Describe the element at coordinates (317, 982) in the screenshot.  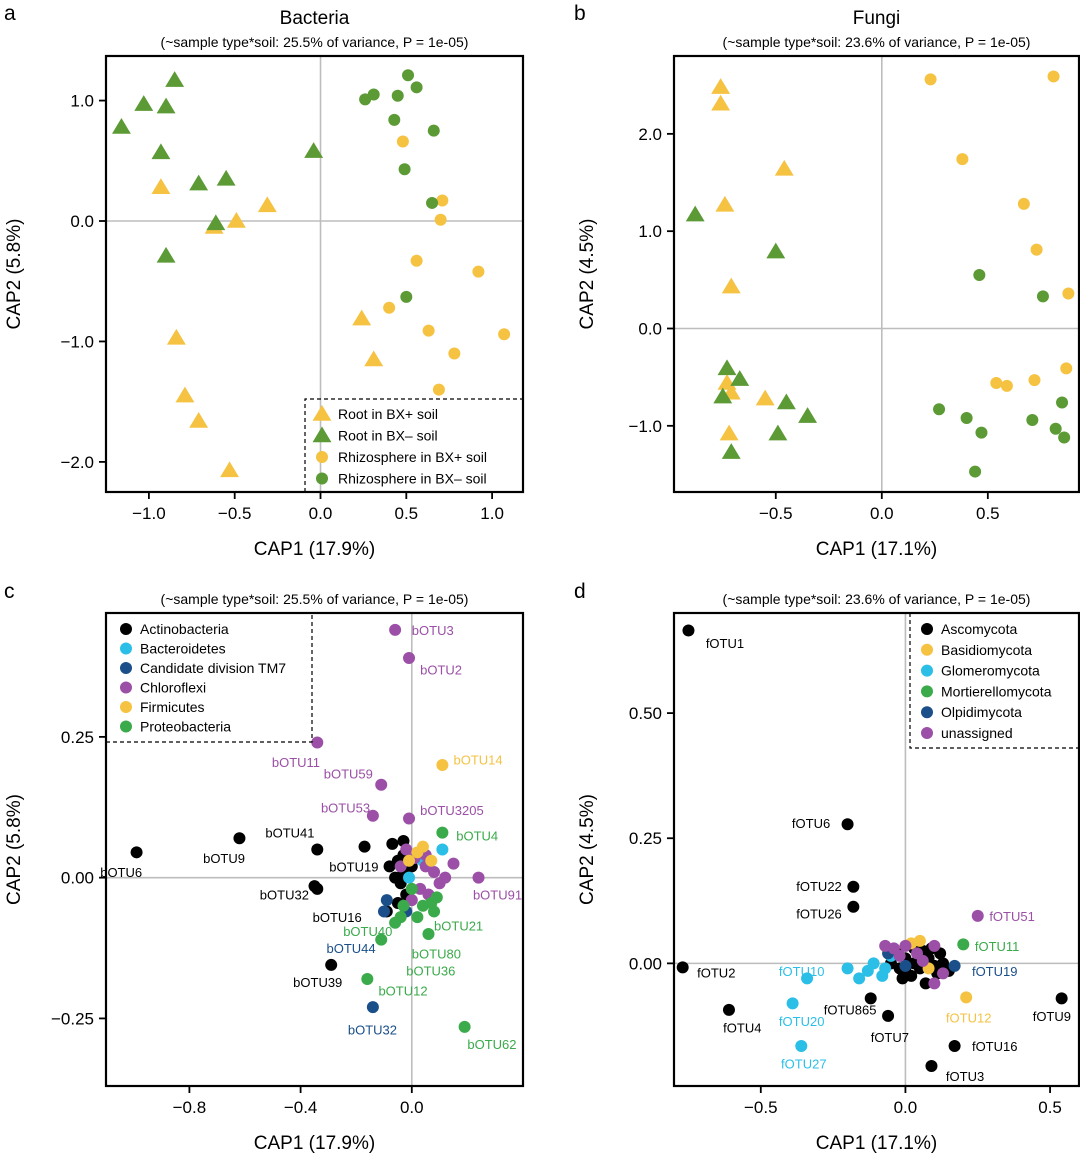
I see `data-label: bOTU39` at that location.